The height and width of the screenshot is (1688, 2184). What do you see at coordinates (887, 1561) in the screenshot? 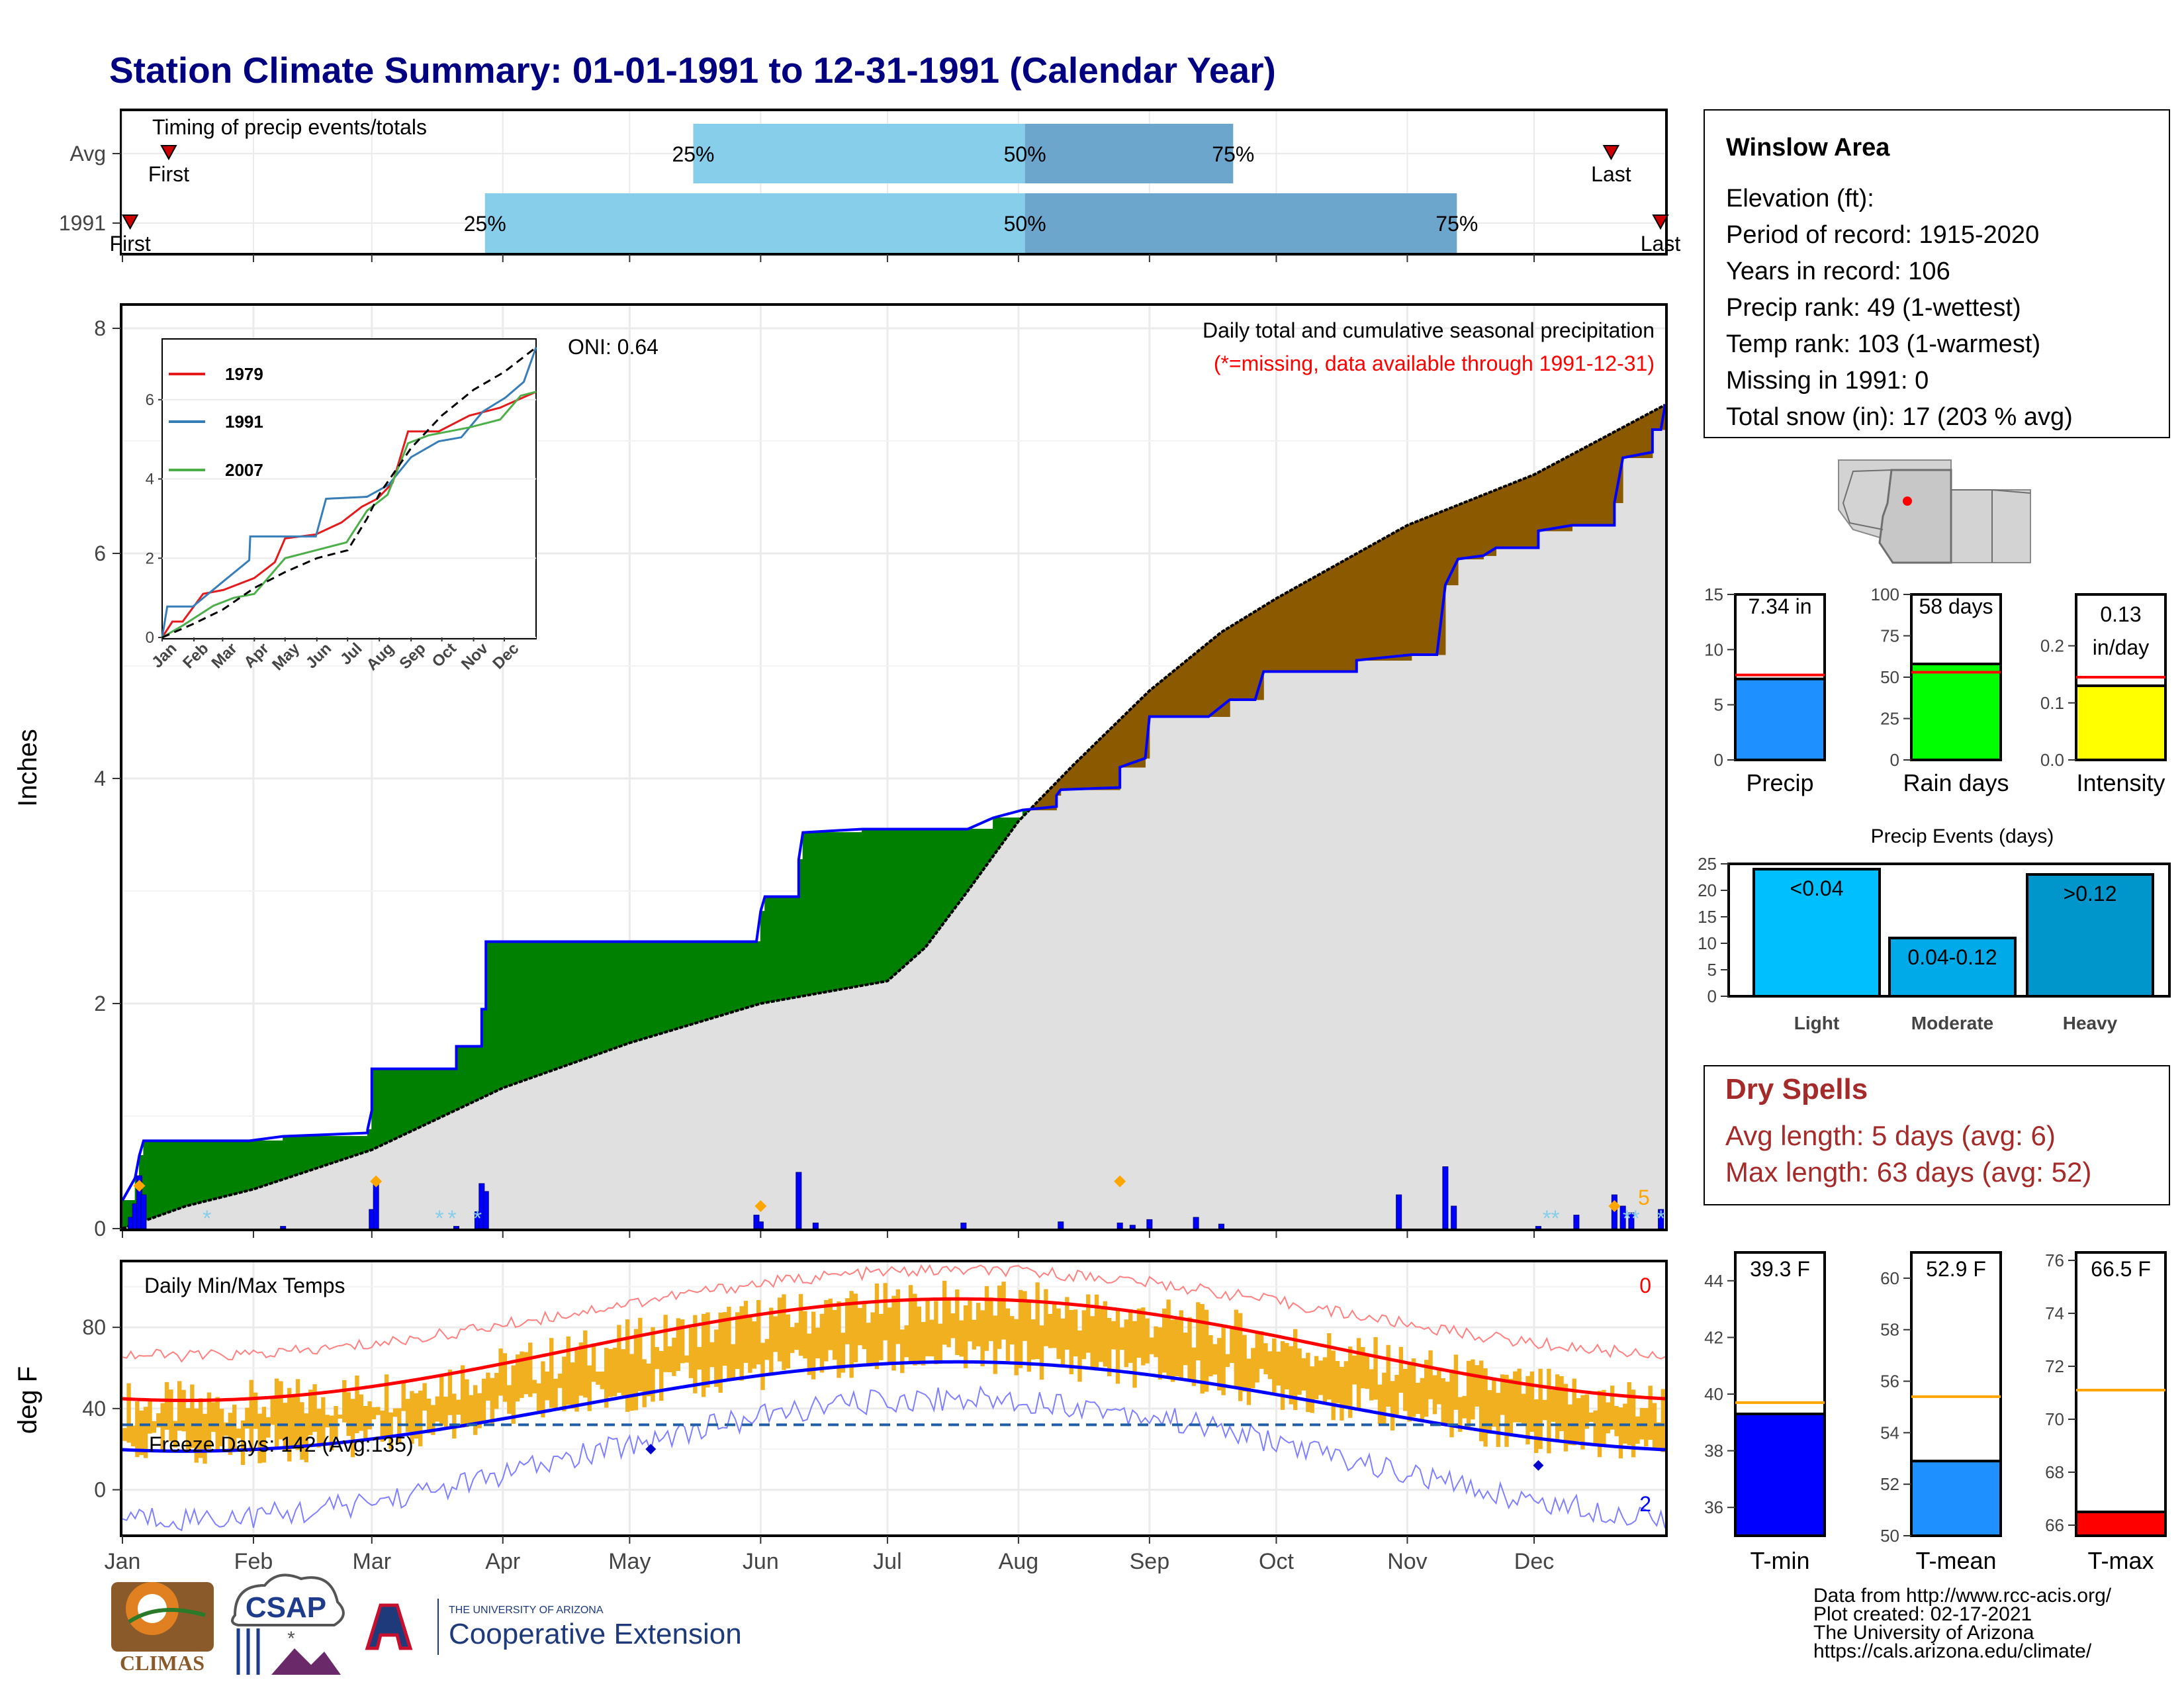
I see `month-label: Jul` at bounding box center [887, 1561].